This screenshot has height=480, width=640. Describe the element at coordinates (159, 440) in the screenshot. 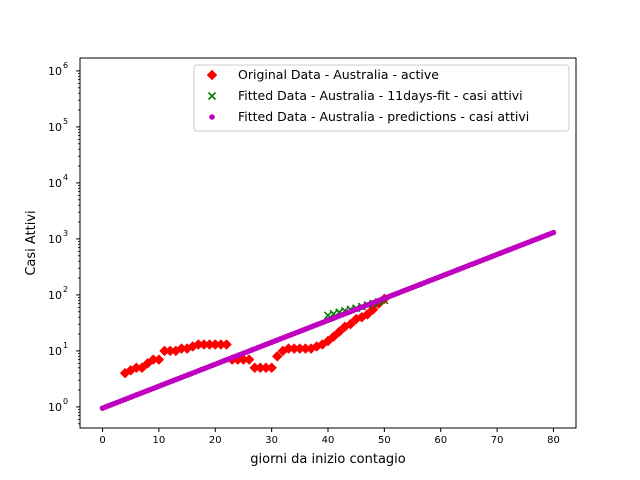

I see `x-tick-label: 10` at that location.